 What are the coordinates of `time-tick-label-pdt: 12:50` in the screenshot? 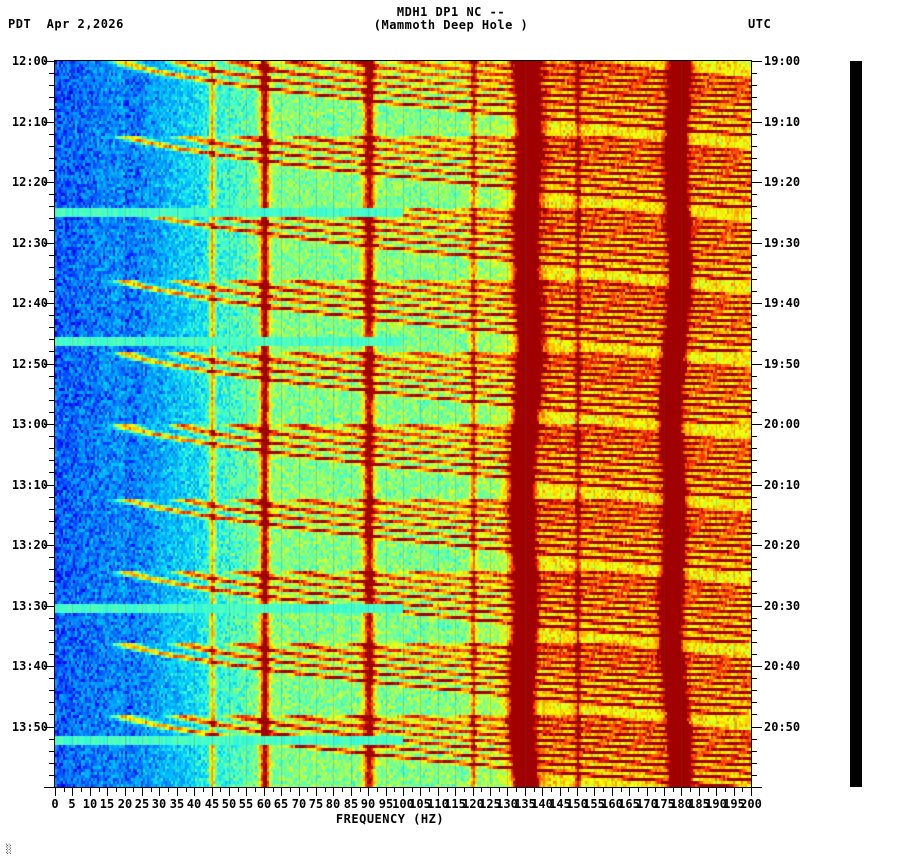 It's located at (29, 364).